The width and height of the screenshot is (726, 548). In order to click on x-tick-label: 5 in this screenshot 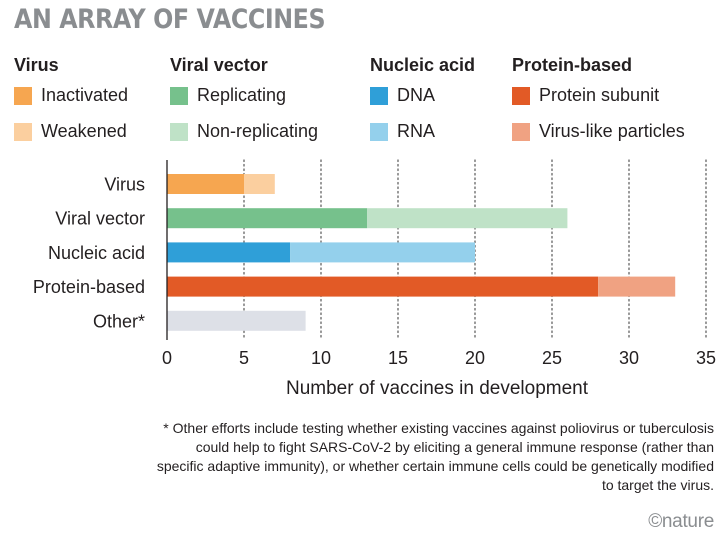, I will do `click(244, 358)`.